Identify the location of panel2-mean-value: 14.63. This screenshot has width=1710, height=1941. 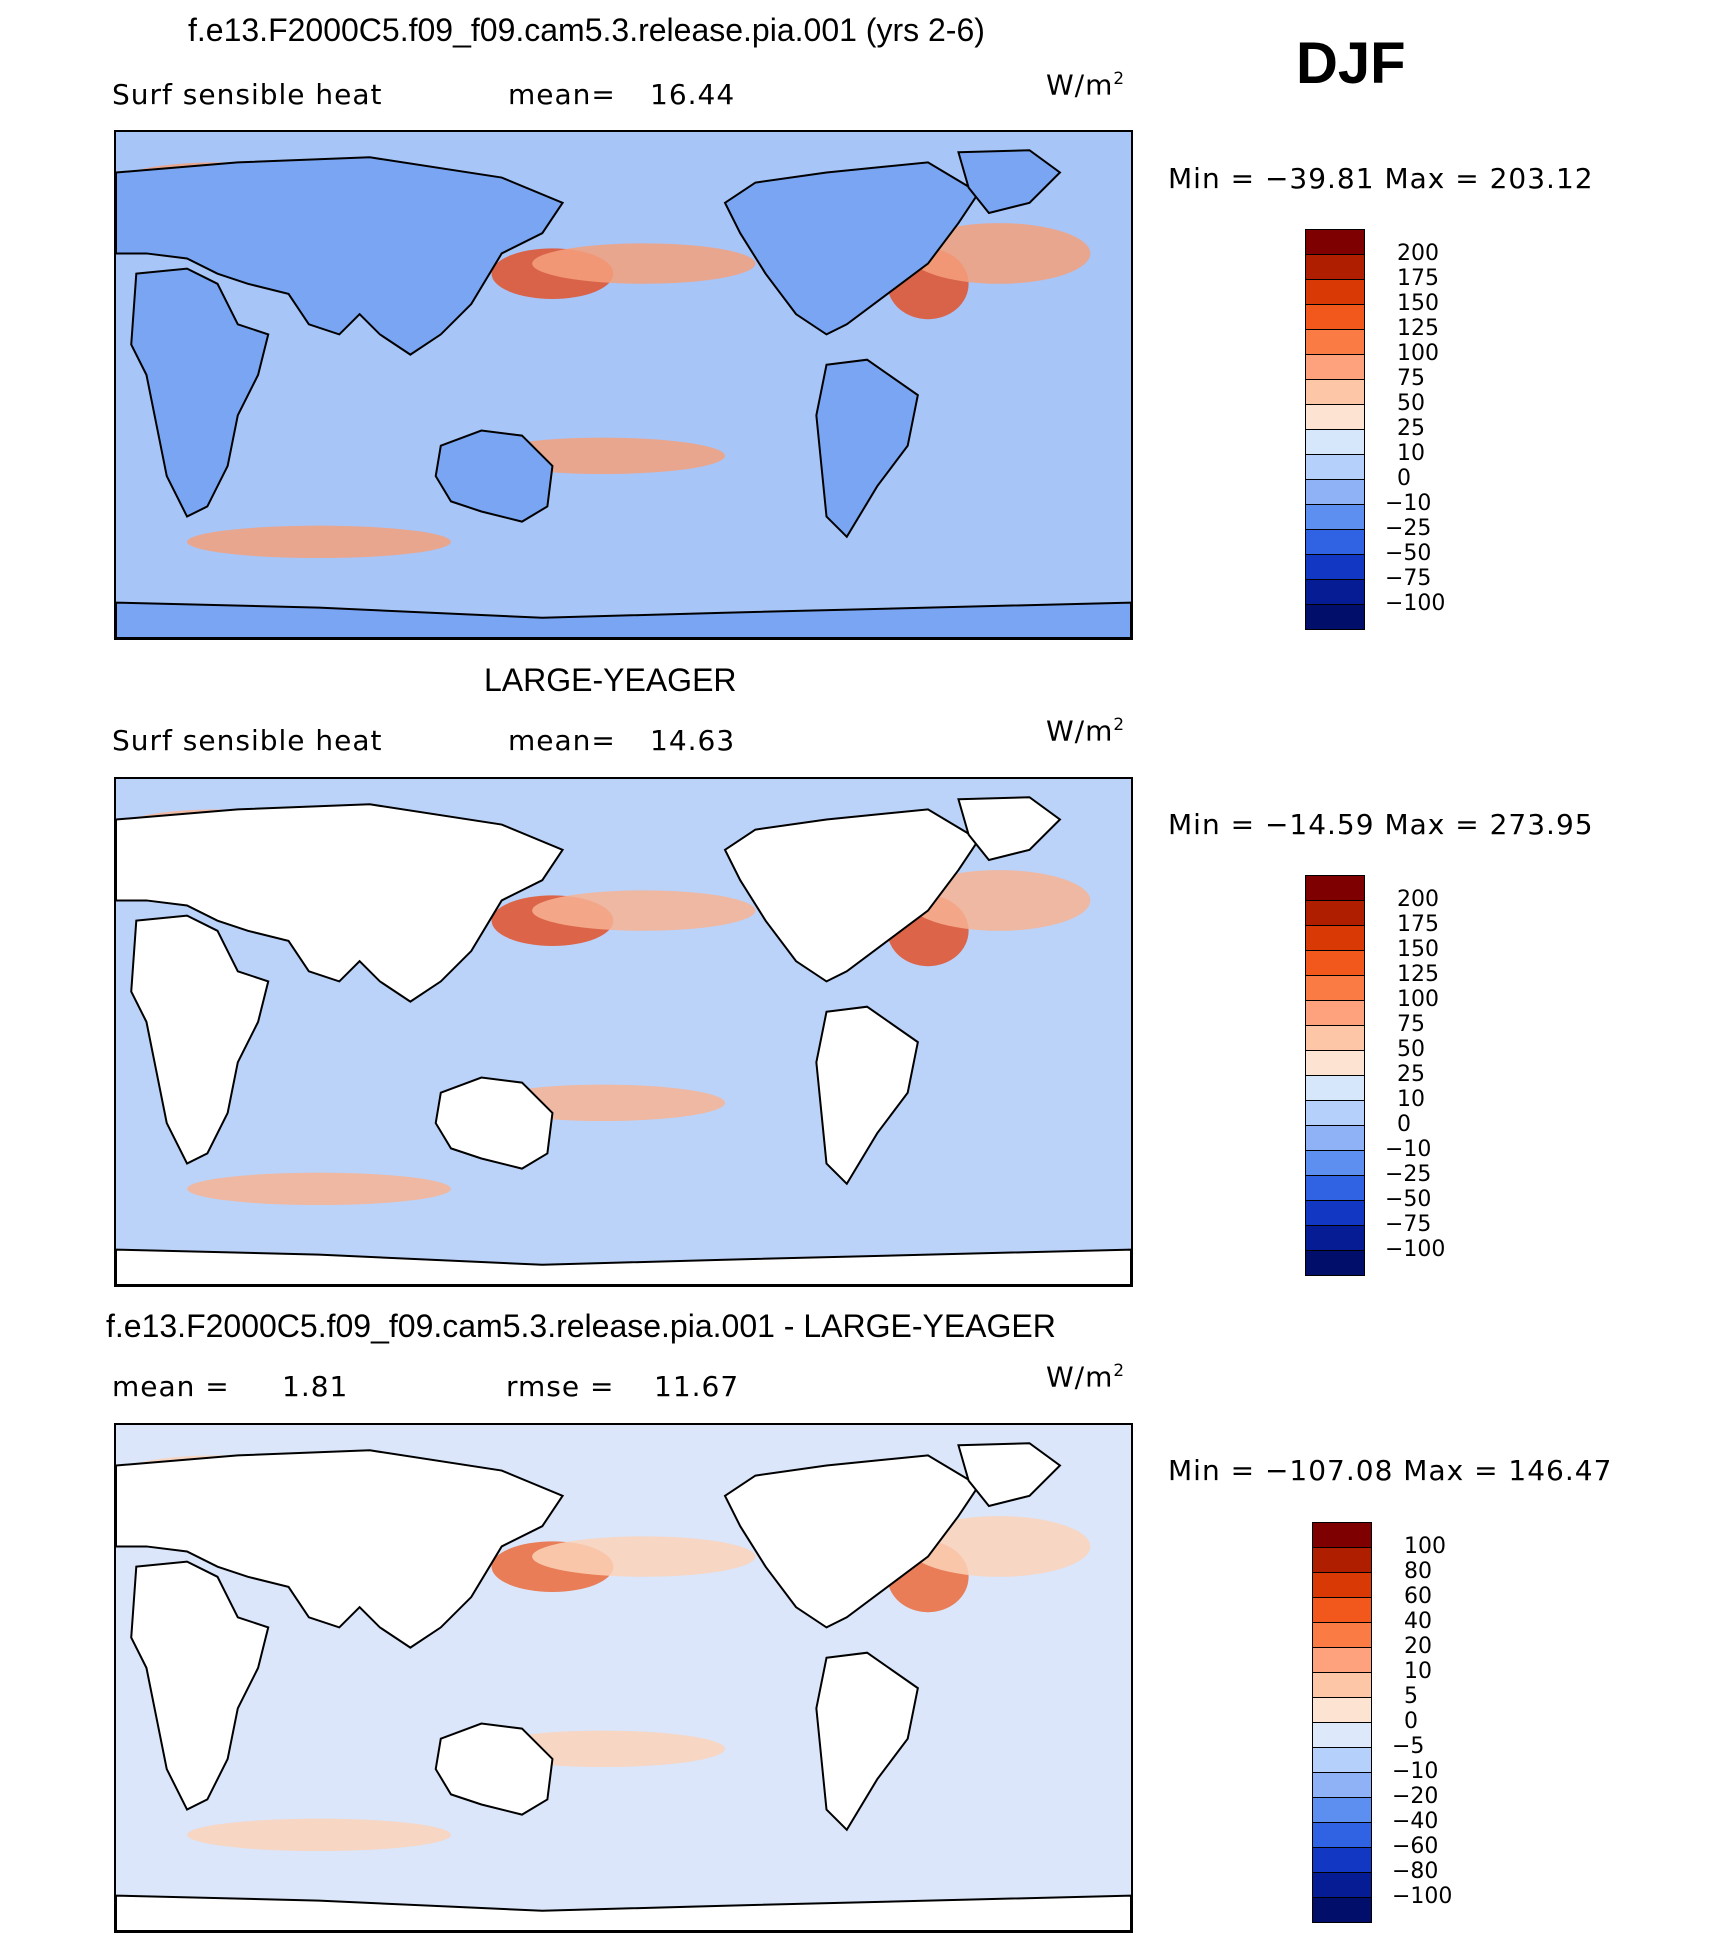
(693, 740).